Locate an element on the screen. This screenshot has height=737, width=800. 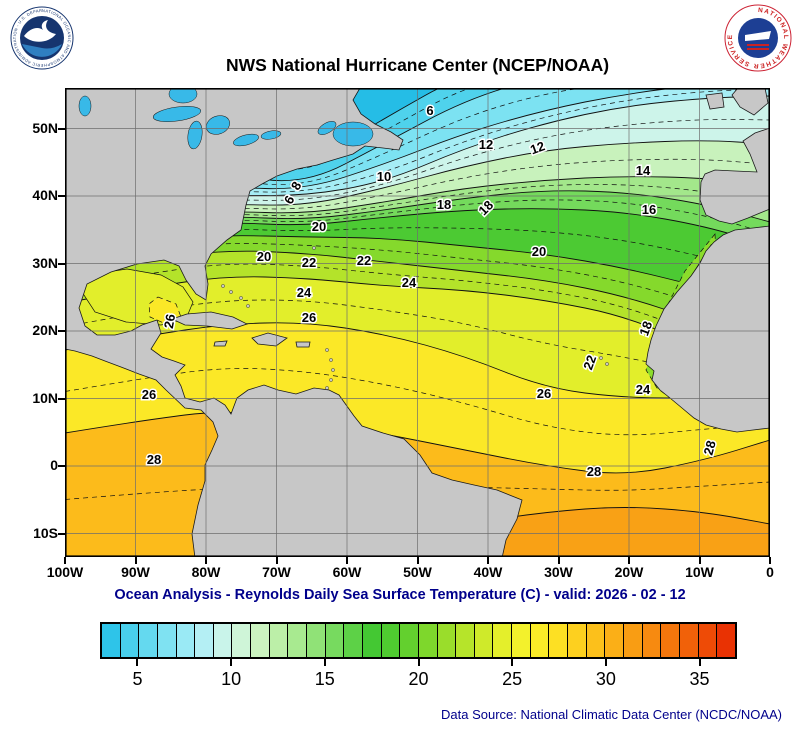
x-axis-label: 0 is located at coordinates (770, 572).